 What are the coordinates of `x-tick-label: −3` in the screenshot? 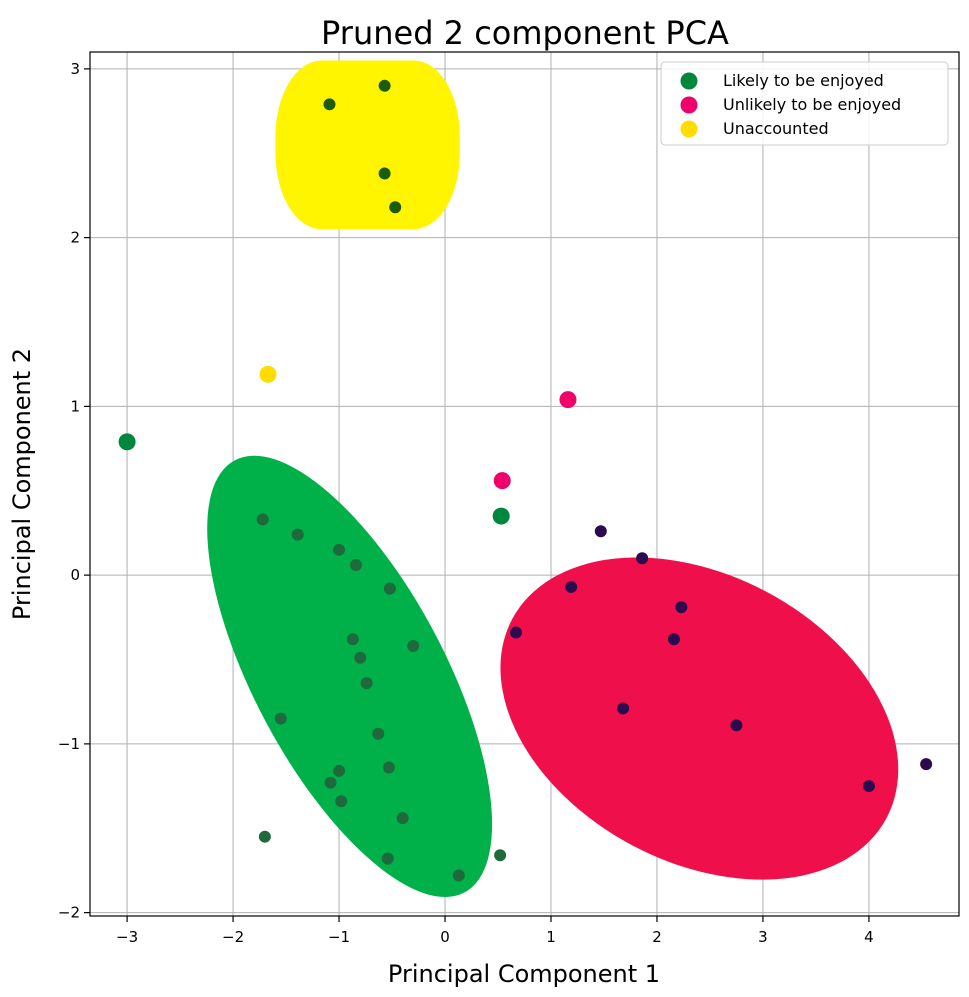 It's located at (127, 937).